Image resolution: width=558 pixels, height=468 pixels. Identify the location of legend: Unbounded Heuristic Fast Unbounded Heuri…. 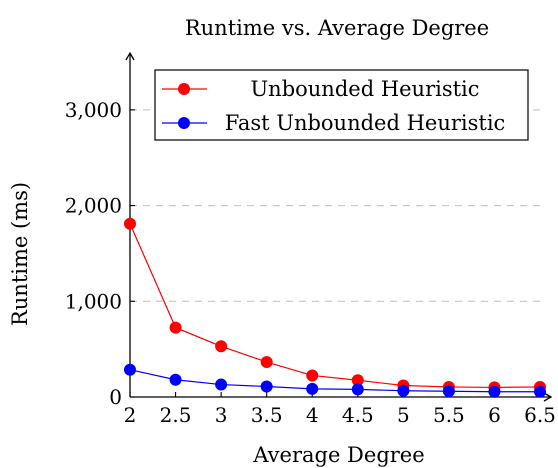
(341, 105).